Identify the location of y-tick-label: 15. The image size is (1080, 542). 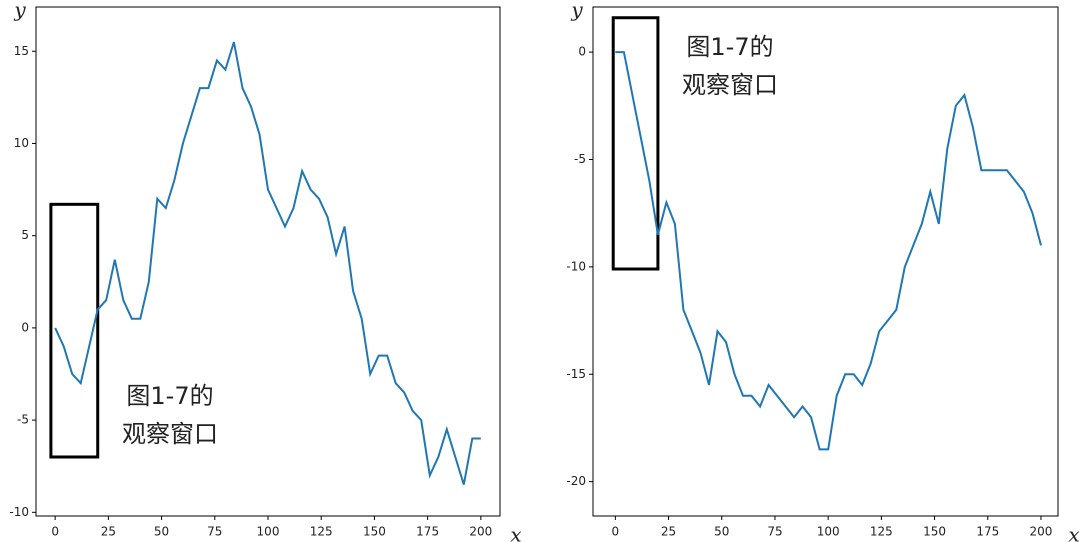
(21, 51).